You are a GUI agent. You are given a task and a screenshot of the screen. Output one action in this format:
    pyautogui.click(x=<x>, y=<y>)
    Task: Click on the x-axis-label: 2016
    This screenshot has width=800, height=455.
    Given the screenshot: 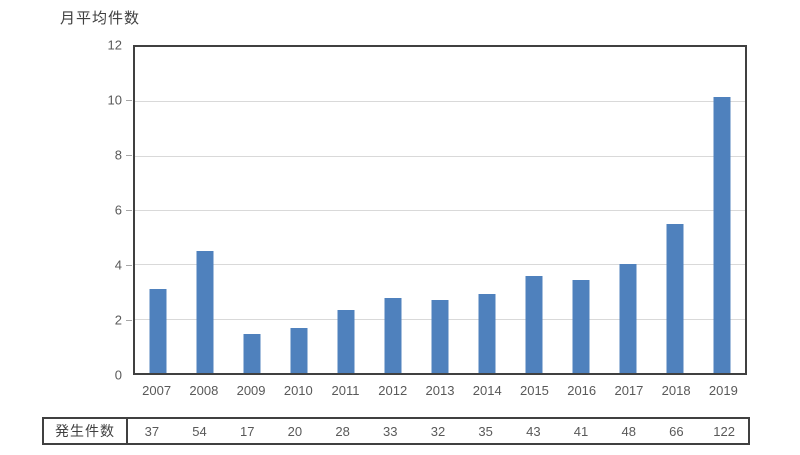 What is the action you would take?
    pyautogui.click(x=582, y=390)
    